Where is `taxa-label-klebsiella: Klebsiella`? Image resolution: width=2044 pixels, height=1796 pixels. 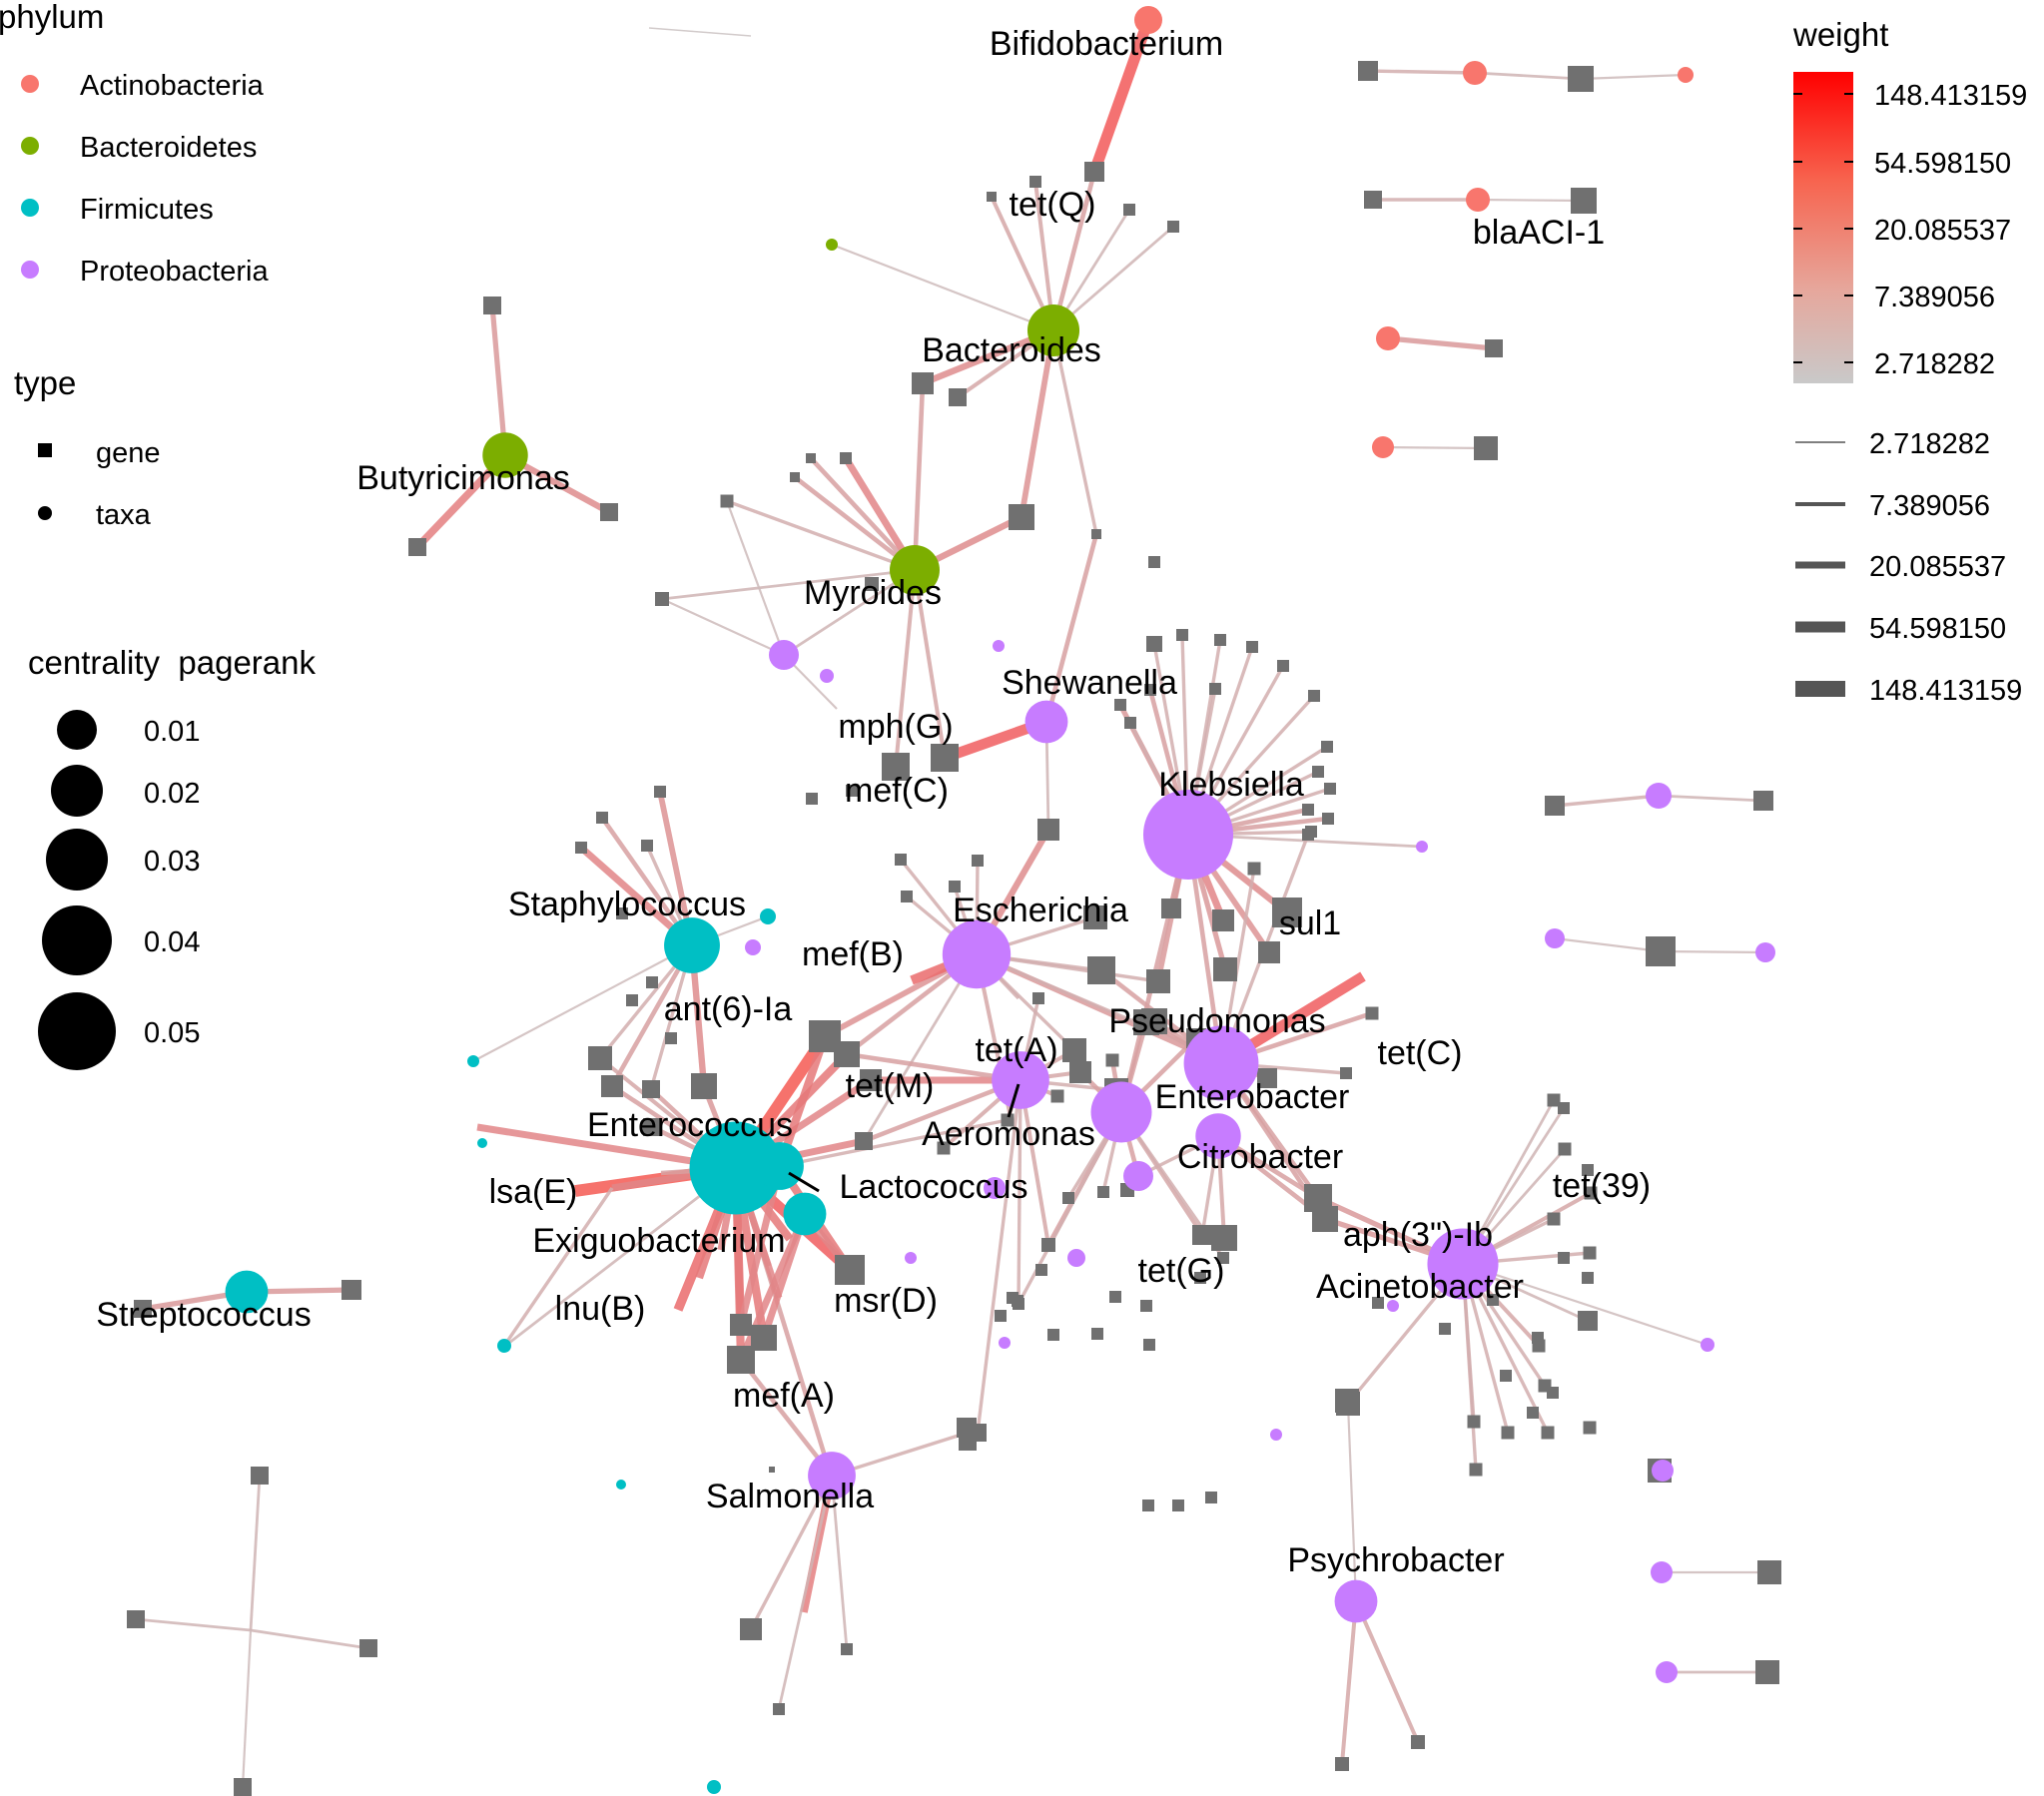 taxa-label-klebsiella: Klebsiella is located at coordinates (1231, 785).